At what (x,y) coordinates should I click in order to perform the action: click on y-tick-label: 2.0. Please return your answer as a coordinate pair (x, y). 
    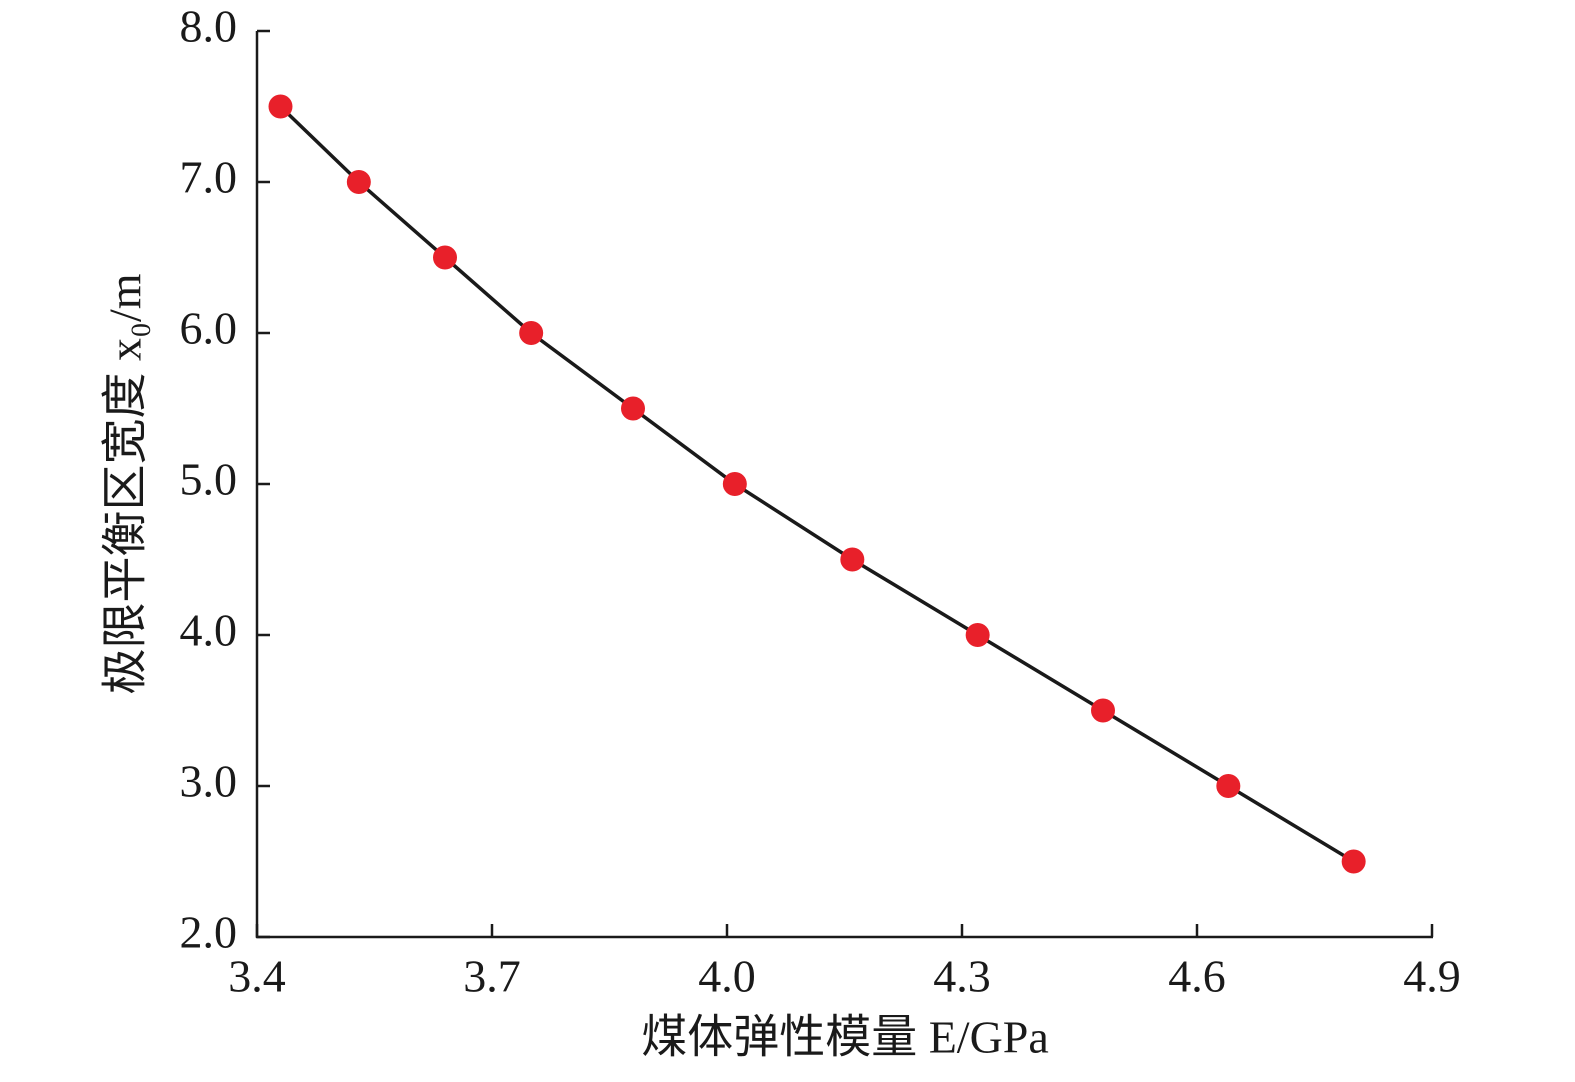
    Looking at the image, I should click on (209, 932).